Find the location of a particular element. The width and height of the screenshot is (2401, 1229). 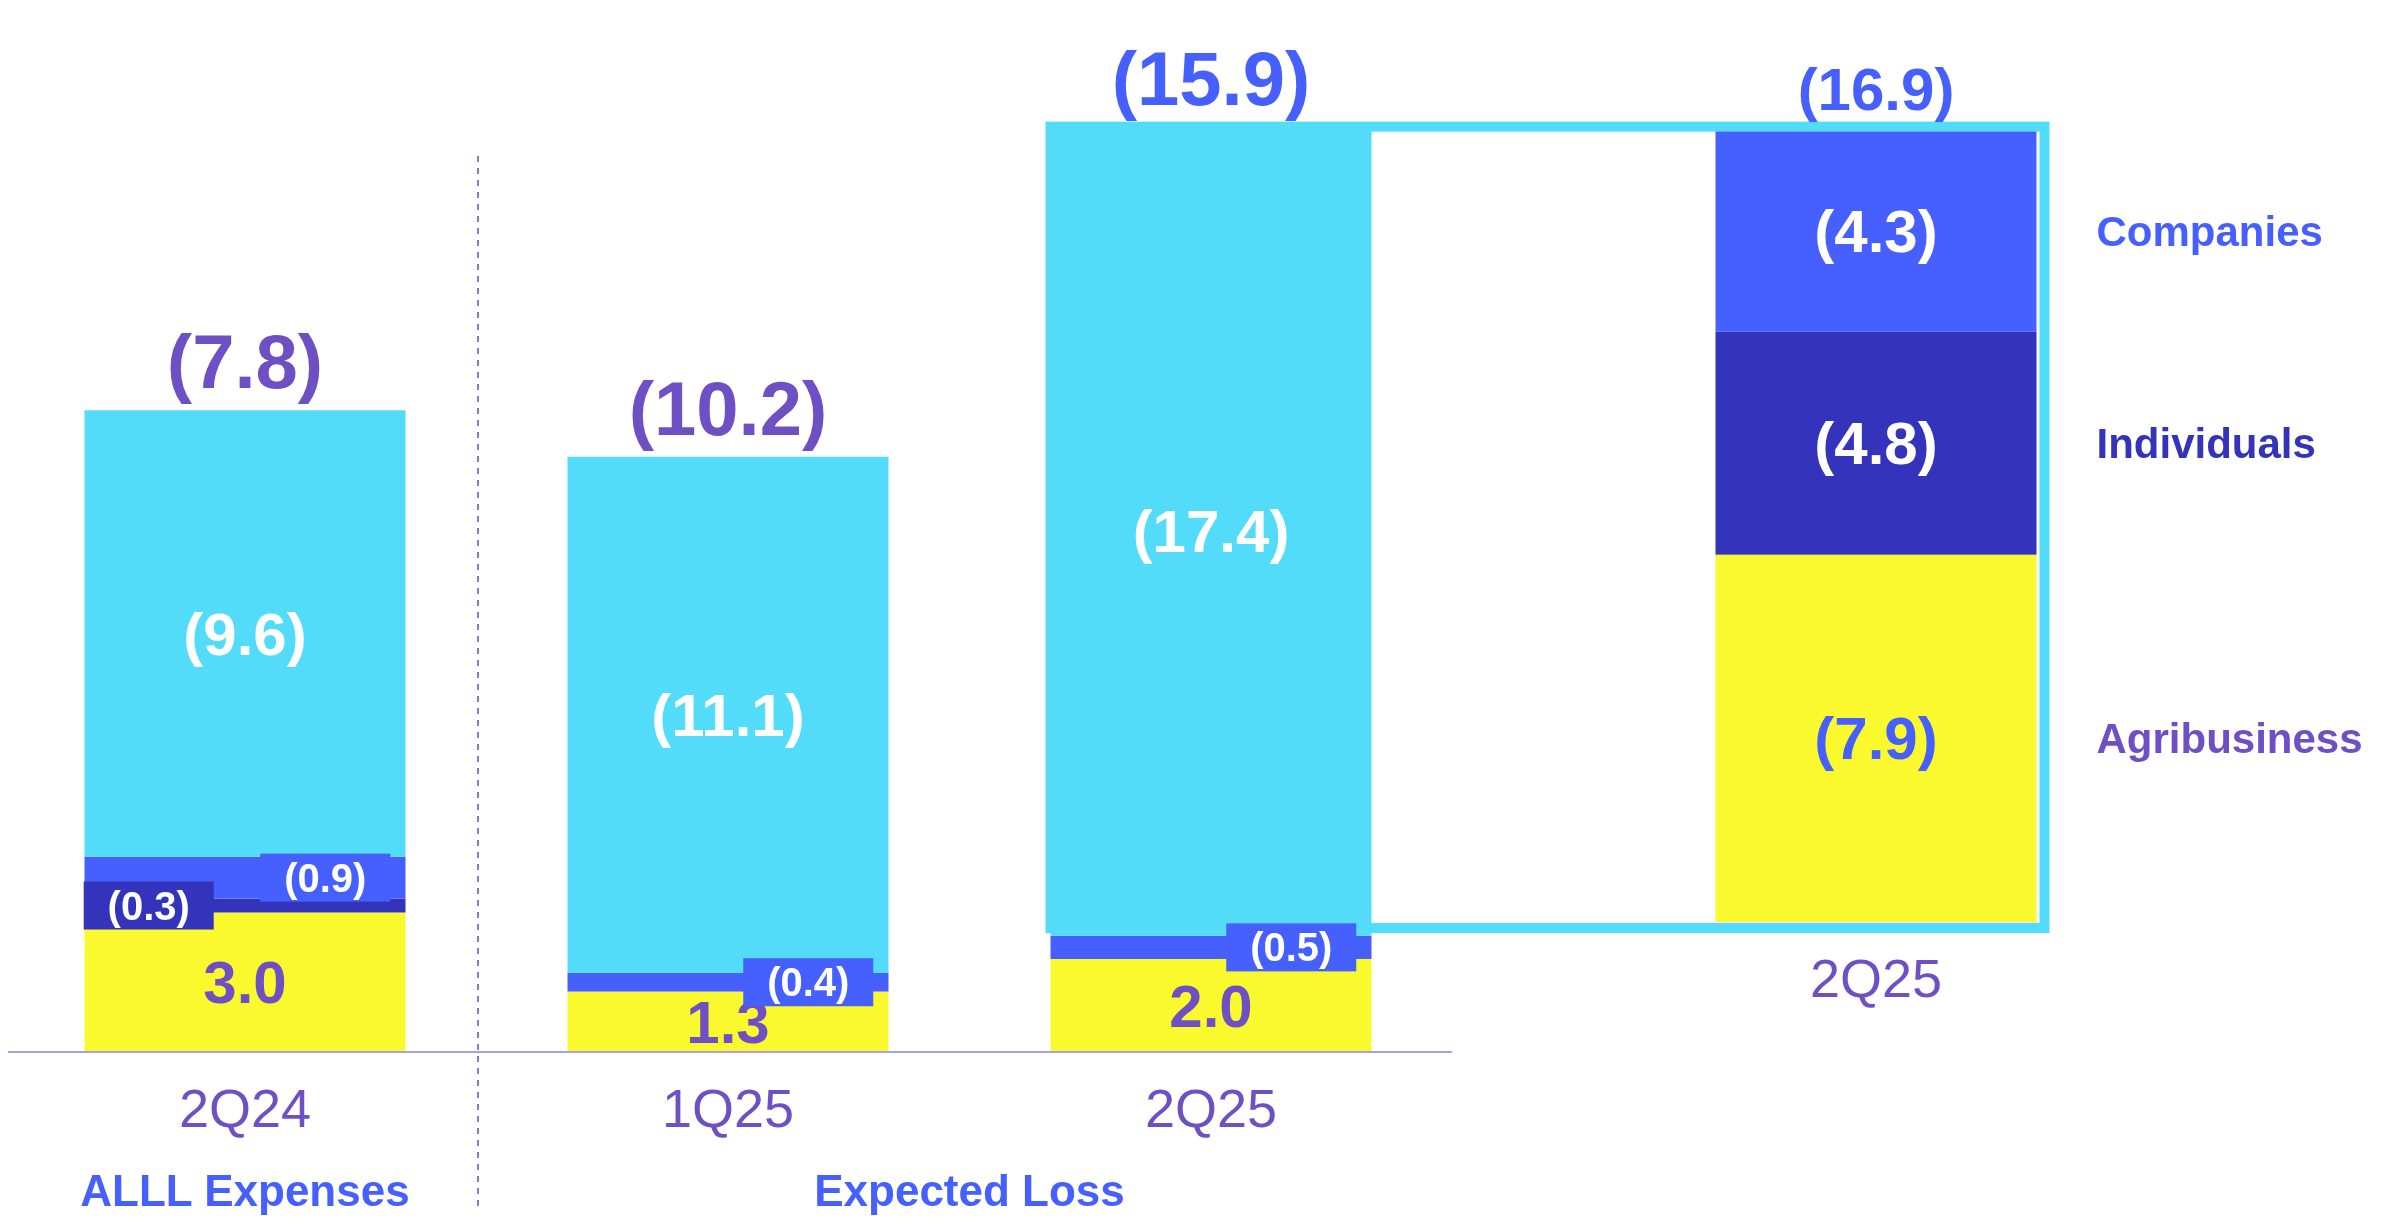

annotation: (10.2) is located at coordinates (728, 408).